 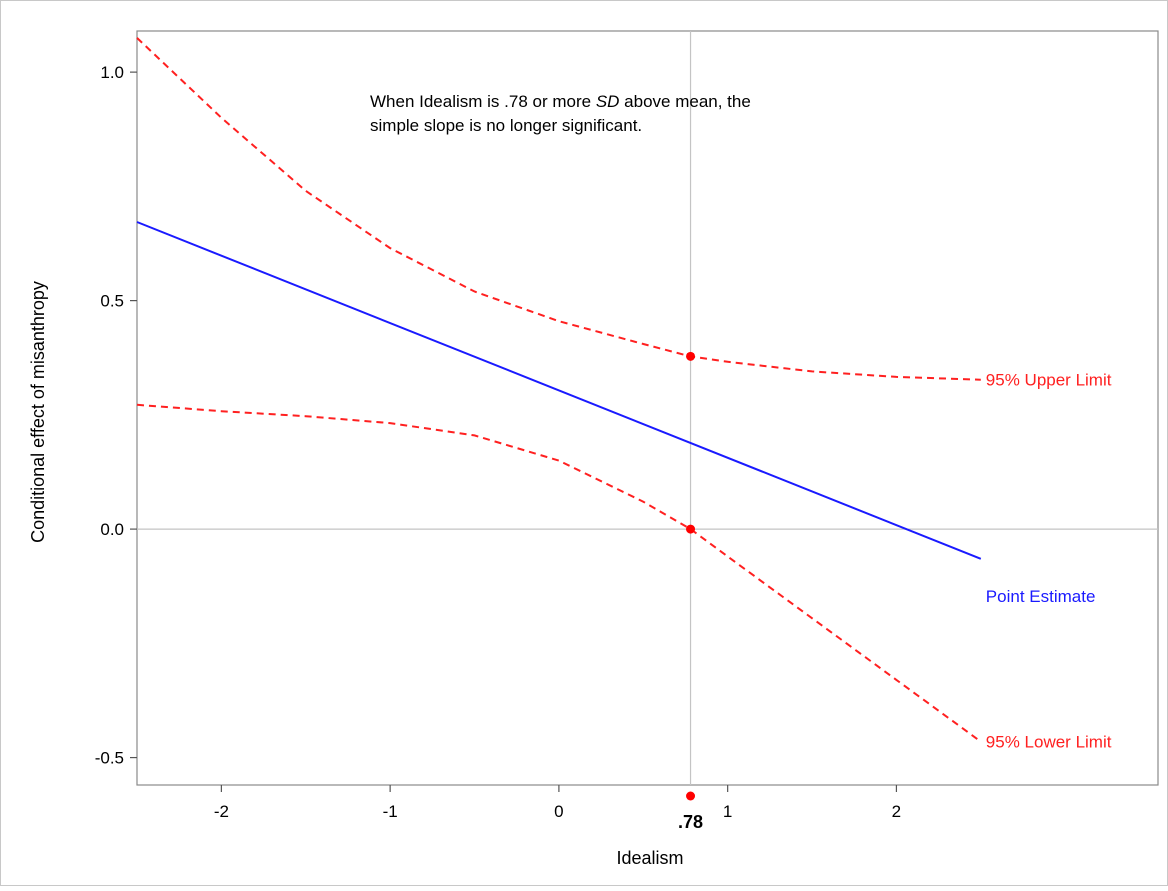 What do you see at coordinates (684, 101) in the screenshot?
I see `note-suffix: above mean, the` at bounding box center [684, 101].